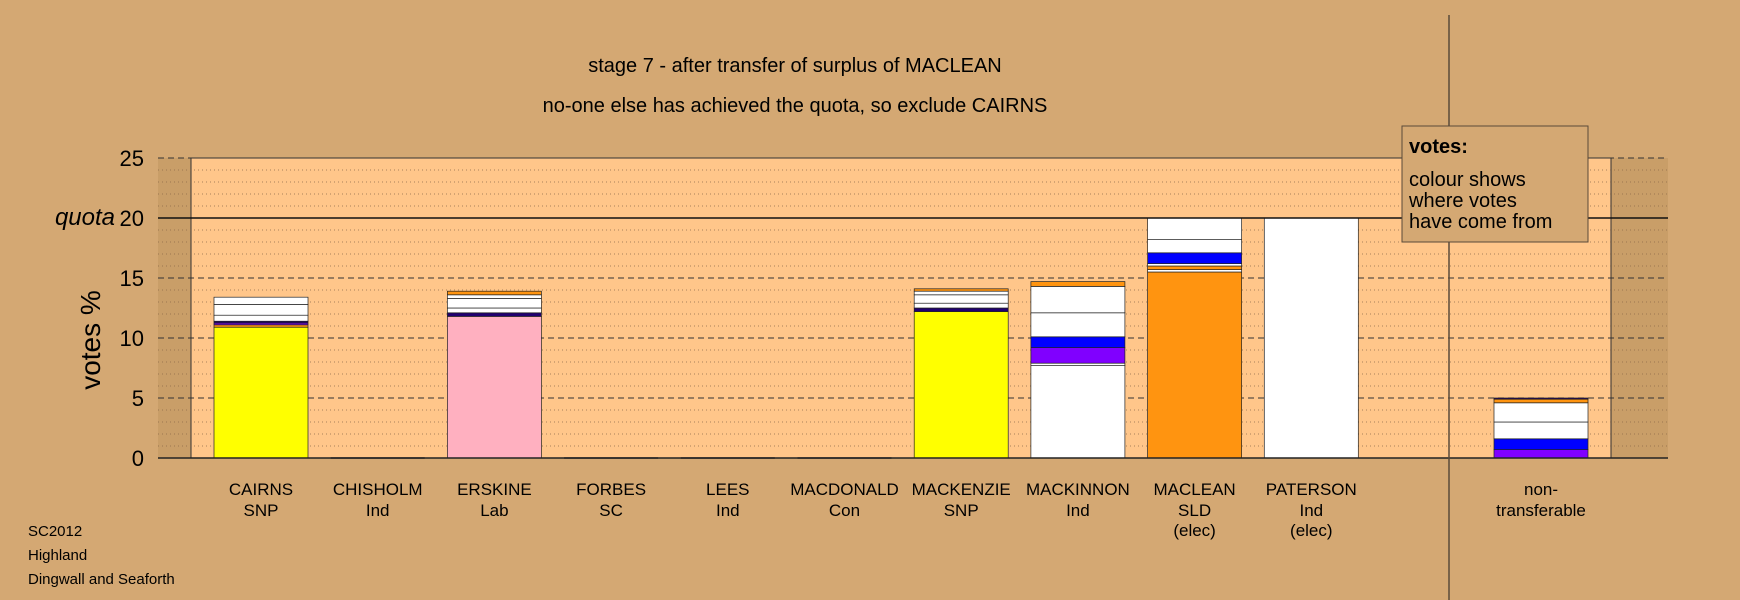 This screenshot has height=600, width=1740. Describe the element at coordinates (90, 340) in the screenshot. I see `y-axis-label: votes %` at that location.